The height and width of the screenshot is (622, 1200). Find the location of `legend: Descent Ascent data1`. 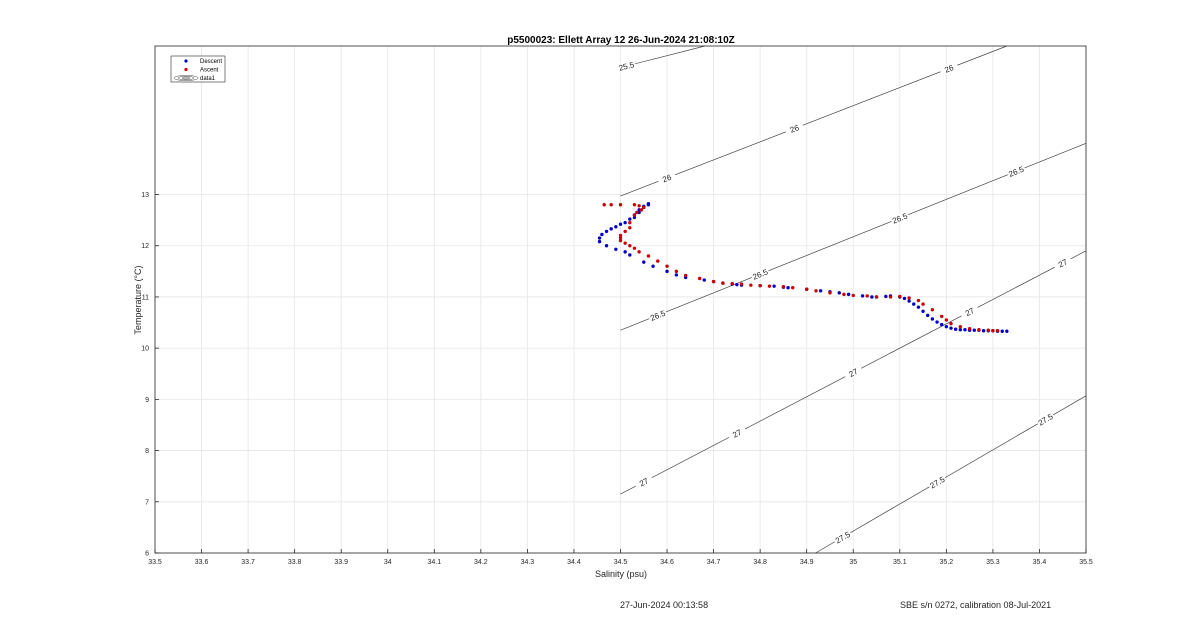

legend: Descent Ascent data1 is located at coordinates (198, 69).